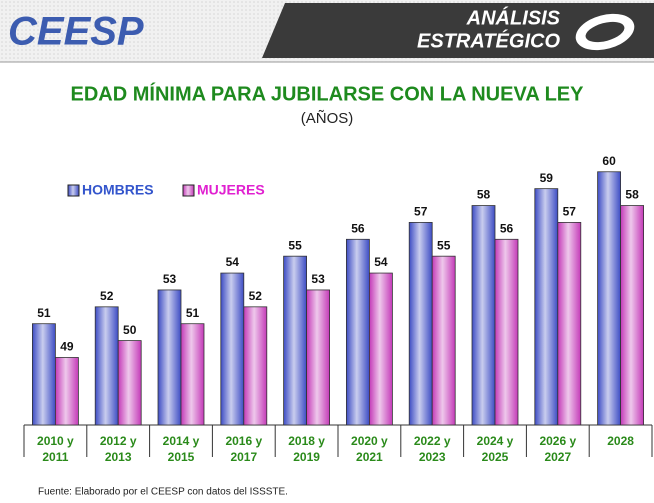 This screenshot has height=503, width=654. What do you see at coordinates (231, 190) in the screenshot?
I see `legend-label: MUJERES` at bounding box center [231, 190].